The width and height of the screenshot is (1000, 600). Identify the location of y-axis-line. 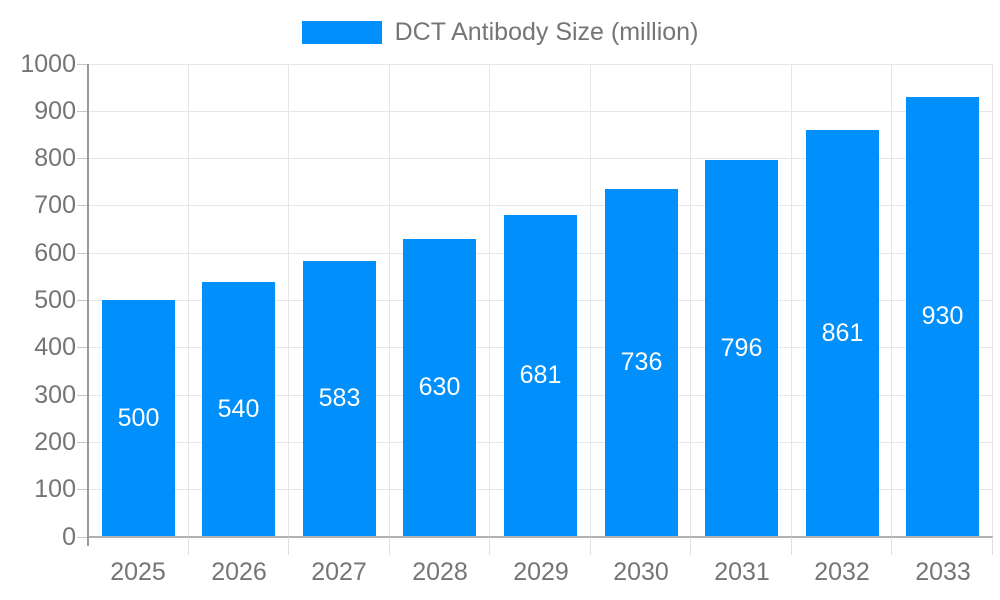
(88, 305).